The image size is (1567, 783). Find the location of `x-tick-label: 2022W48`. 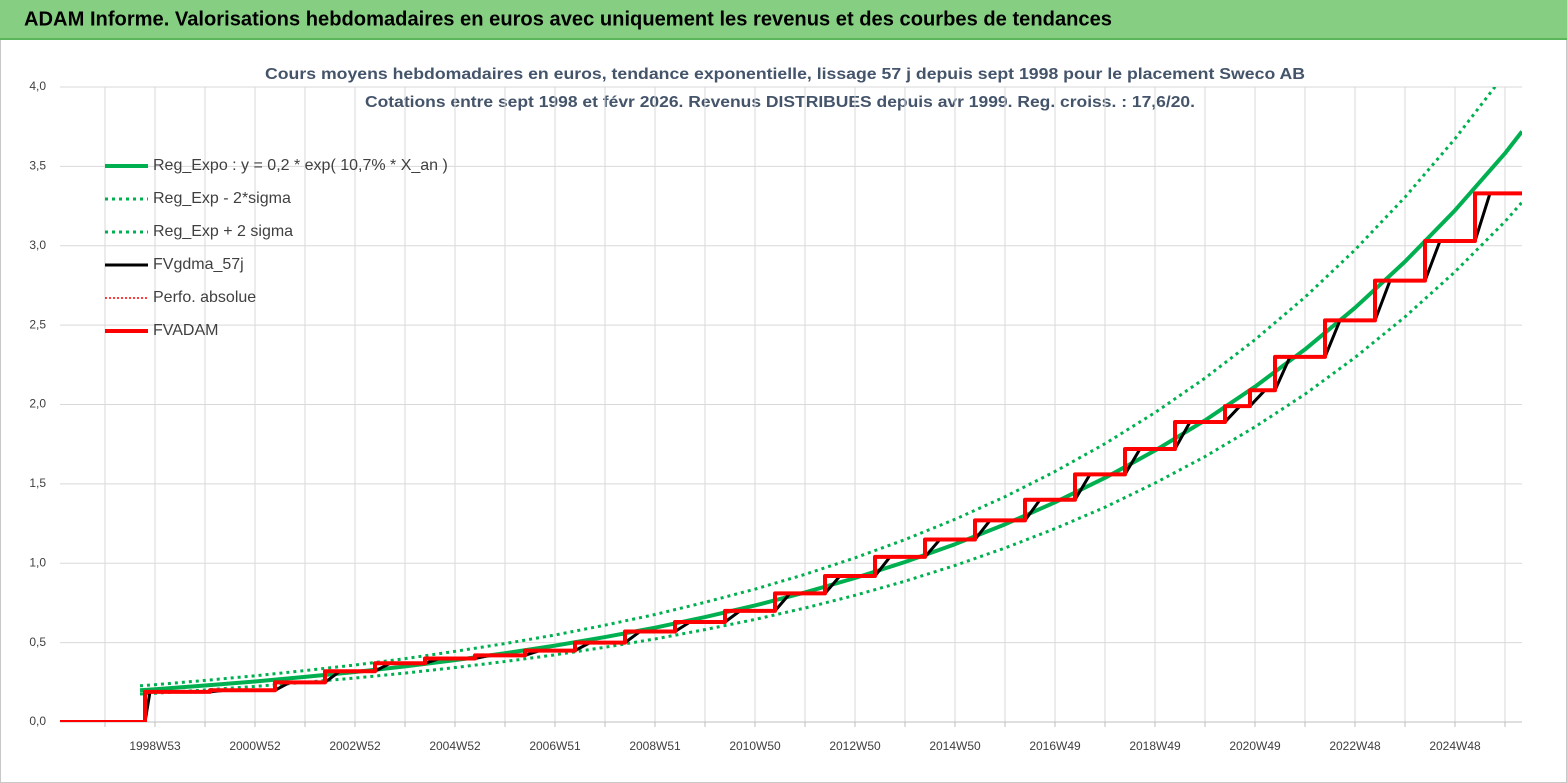

x-tick-label: 2022W48 is located at coordinates (1355, 746).